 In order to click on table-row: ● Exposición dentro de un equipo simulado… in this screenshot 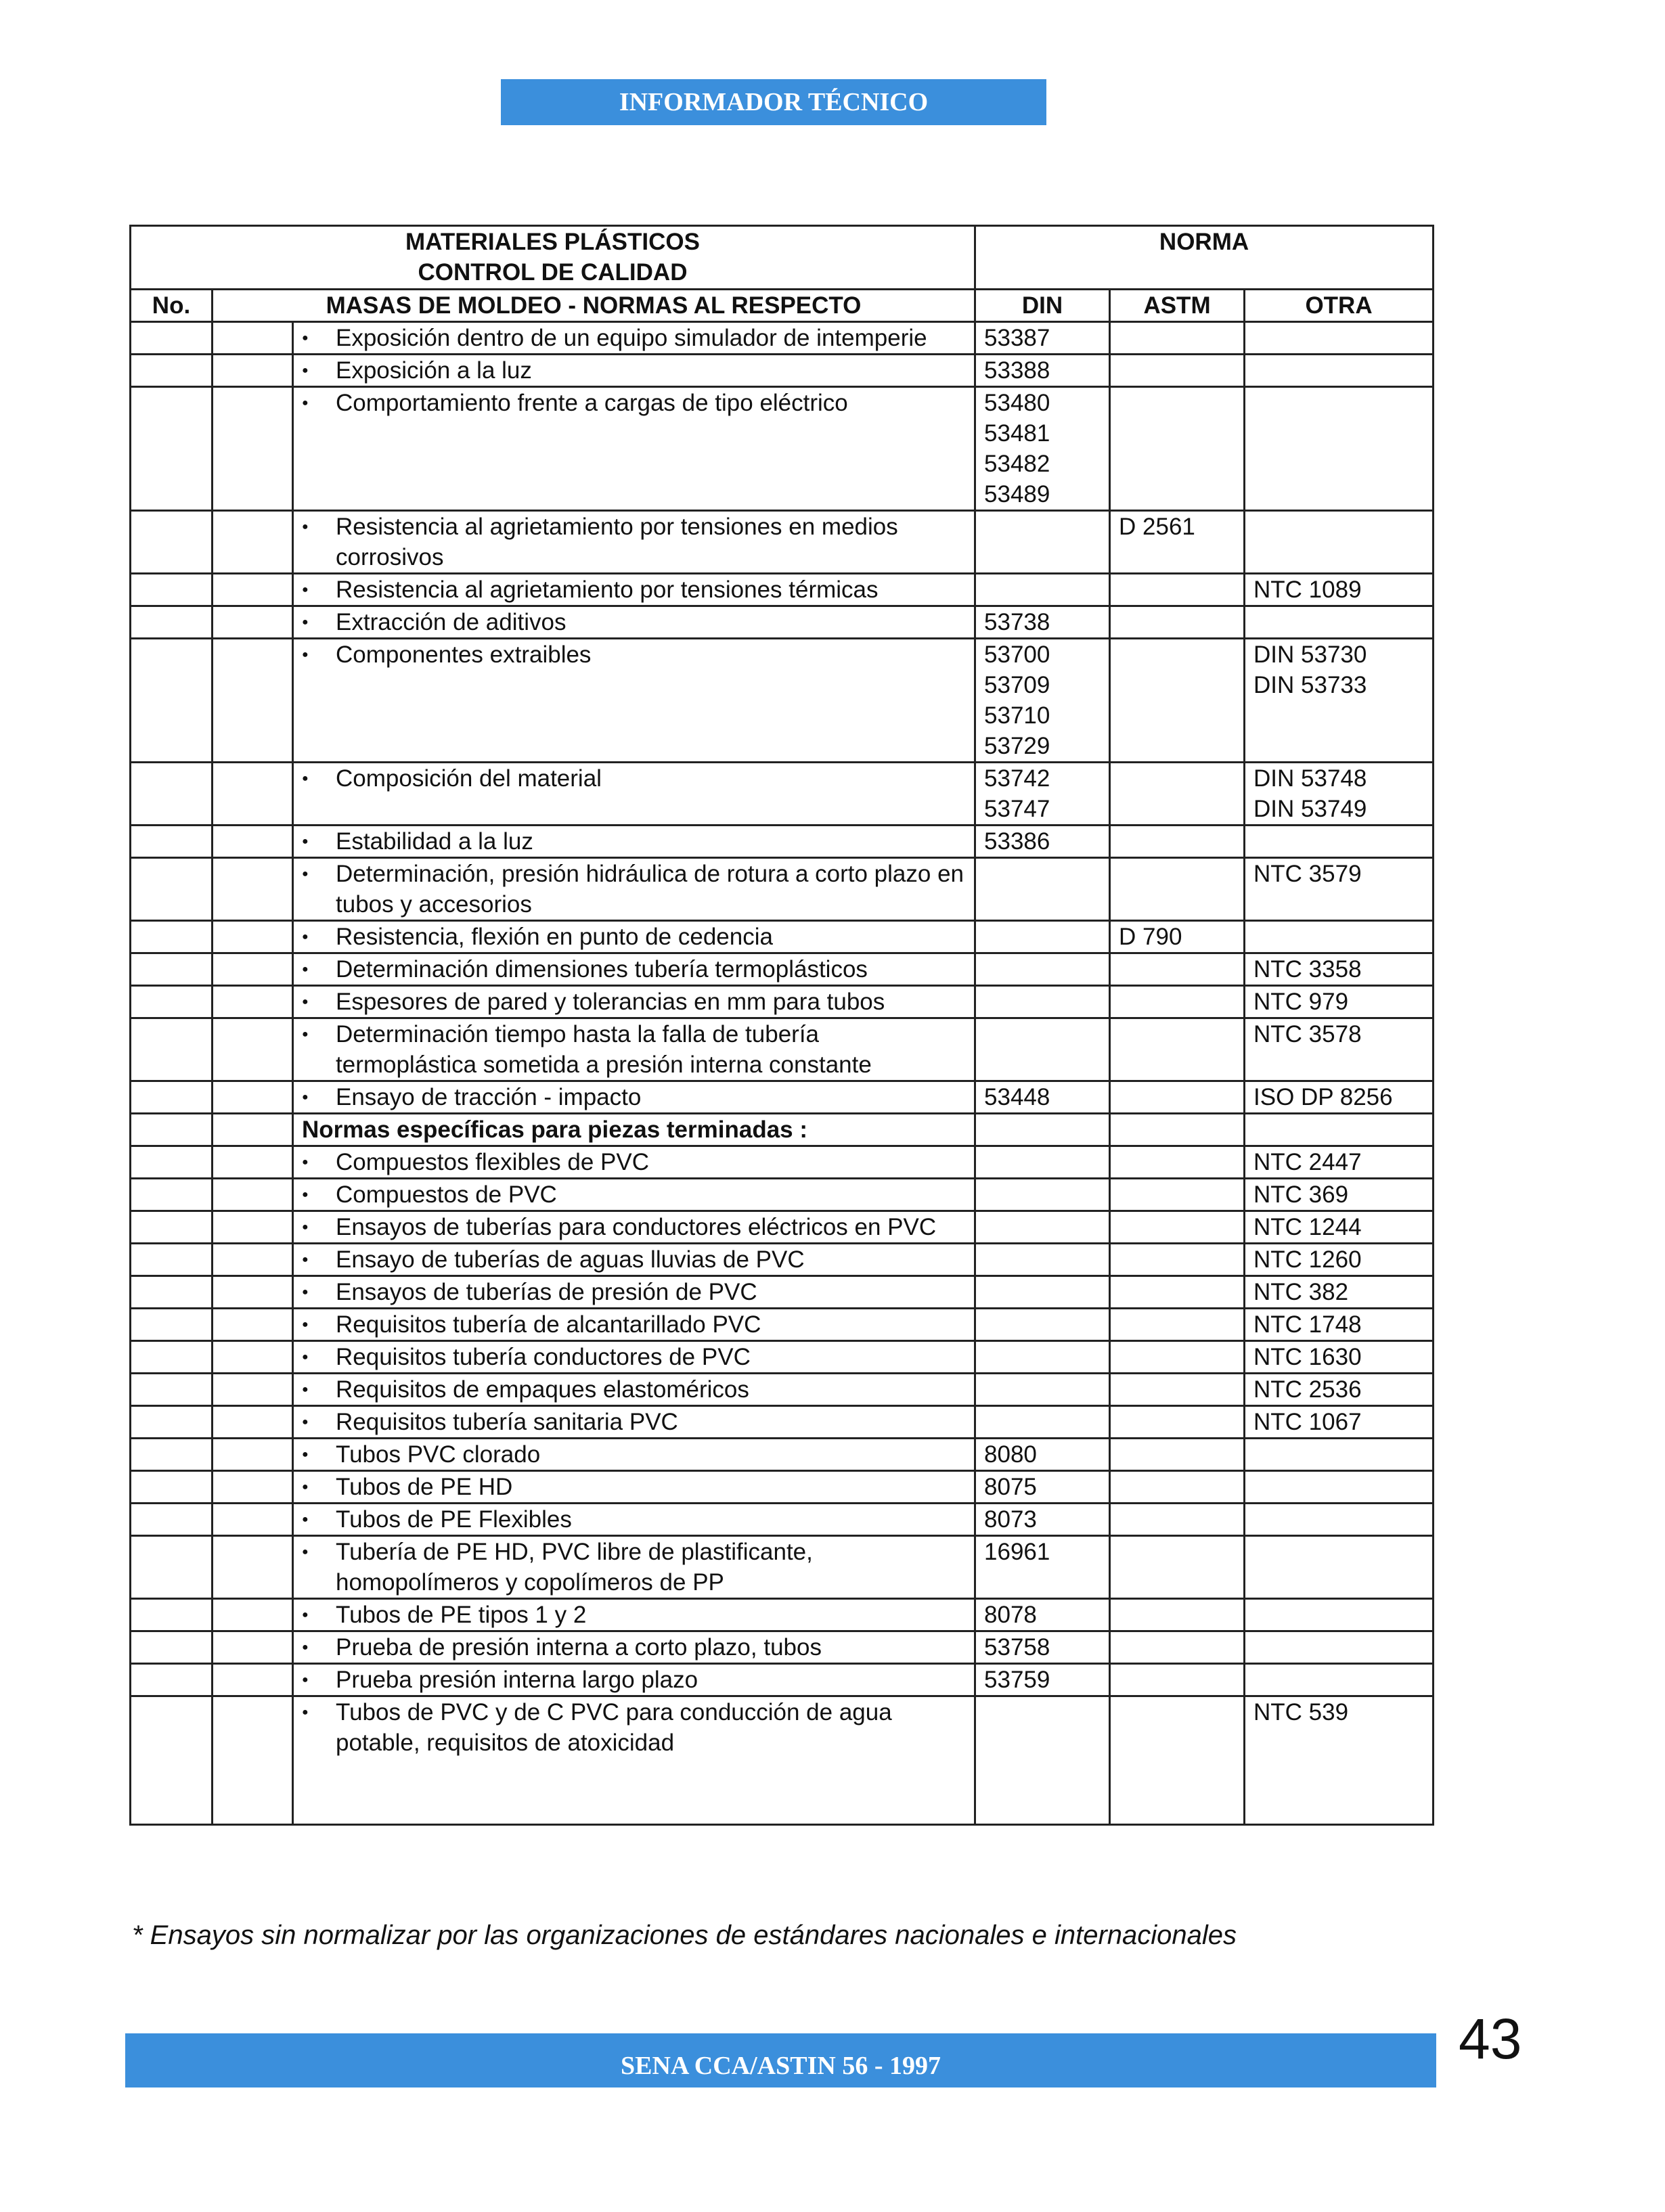, I will do `click(782, 338)`.